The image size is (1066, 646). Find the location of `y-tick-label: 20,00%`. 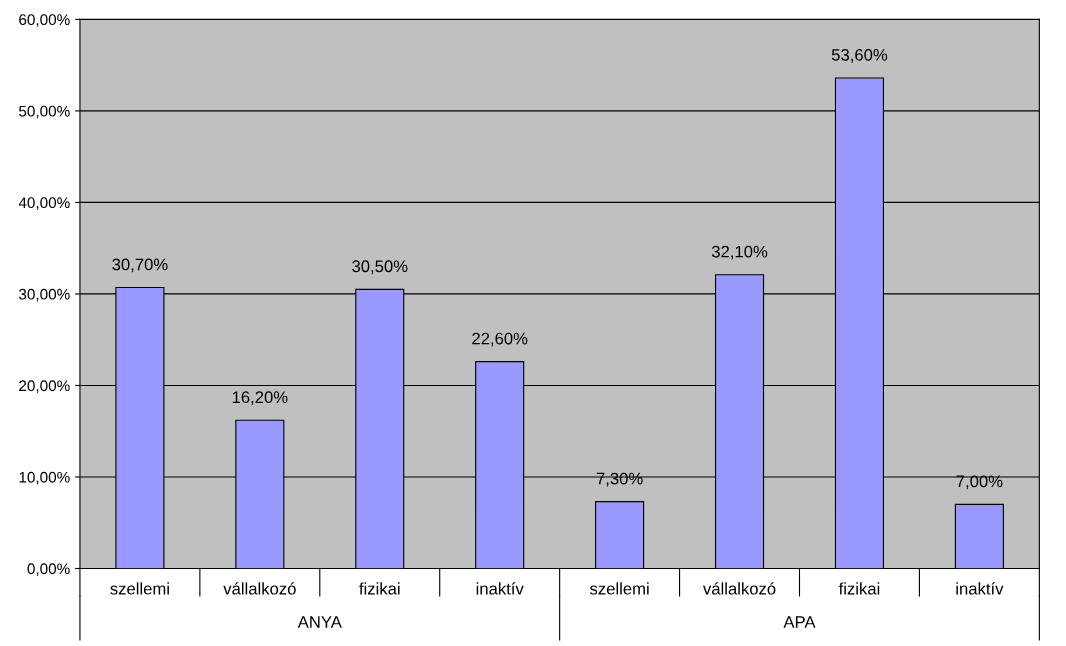

y-tick-label: 20,00% is located at coordinates (44, 386).